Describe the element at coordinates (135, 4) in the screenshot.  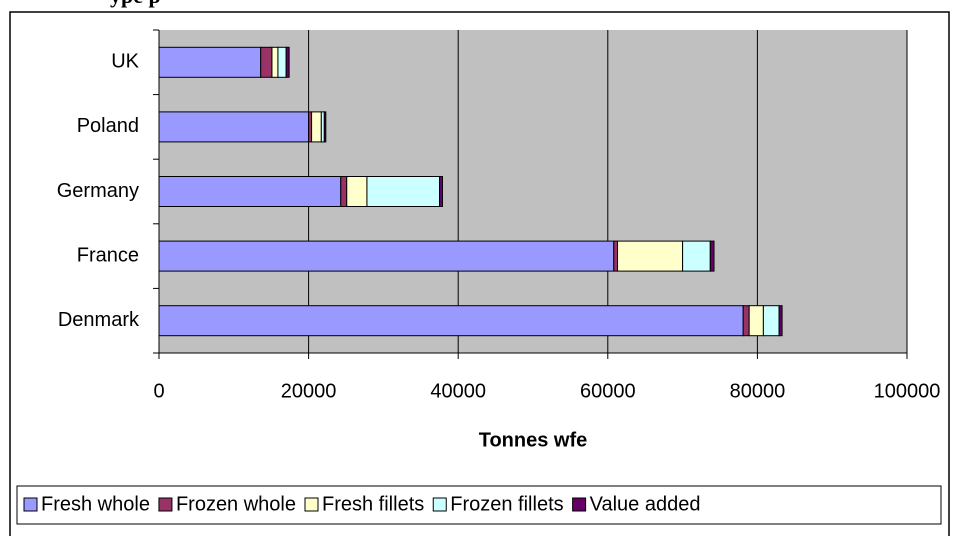
I see `chart-title: ype p` at that location.